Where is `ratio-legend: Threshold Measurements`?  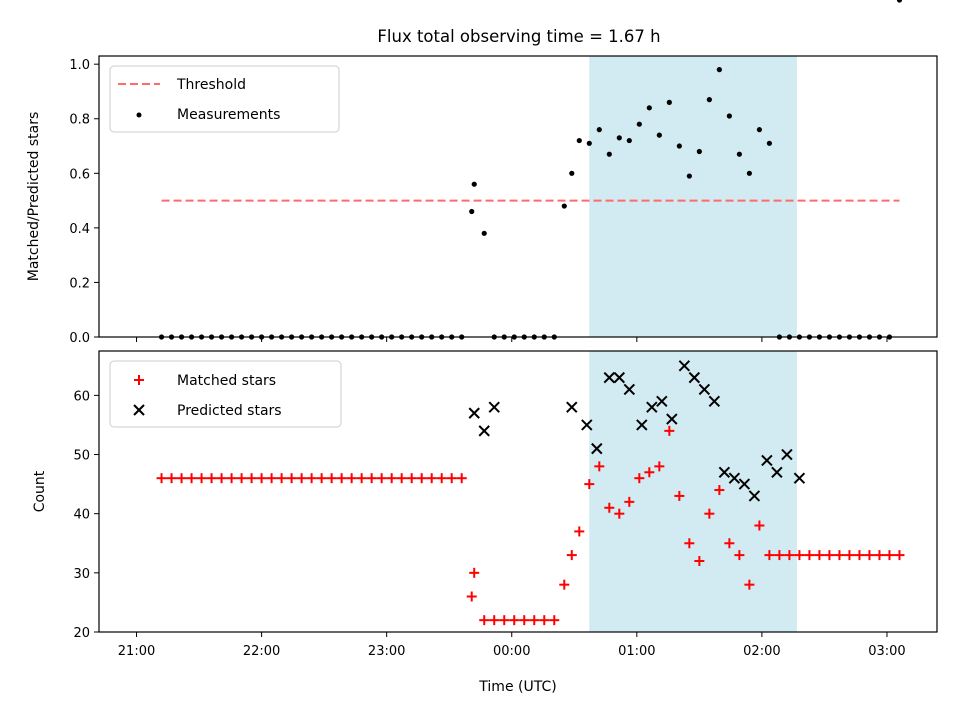
ratio-legend: Threshold Measurements is located at coordinates (224, 99).